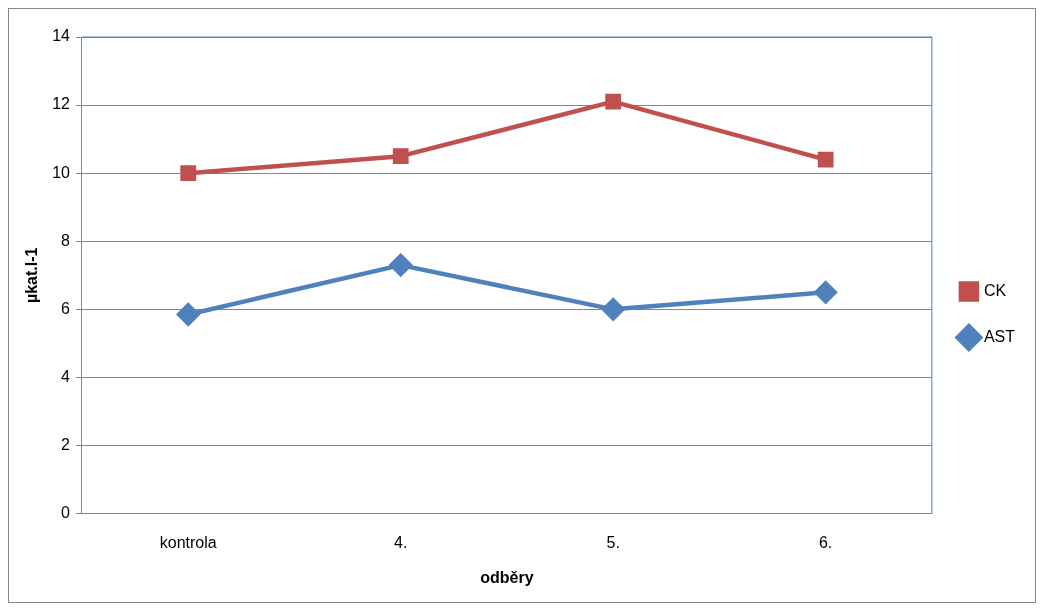 The width and height of the screenshot is (1044, 611). I want to click on x-tick-label: 4., so click(401, 542).